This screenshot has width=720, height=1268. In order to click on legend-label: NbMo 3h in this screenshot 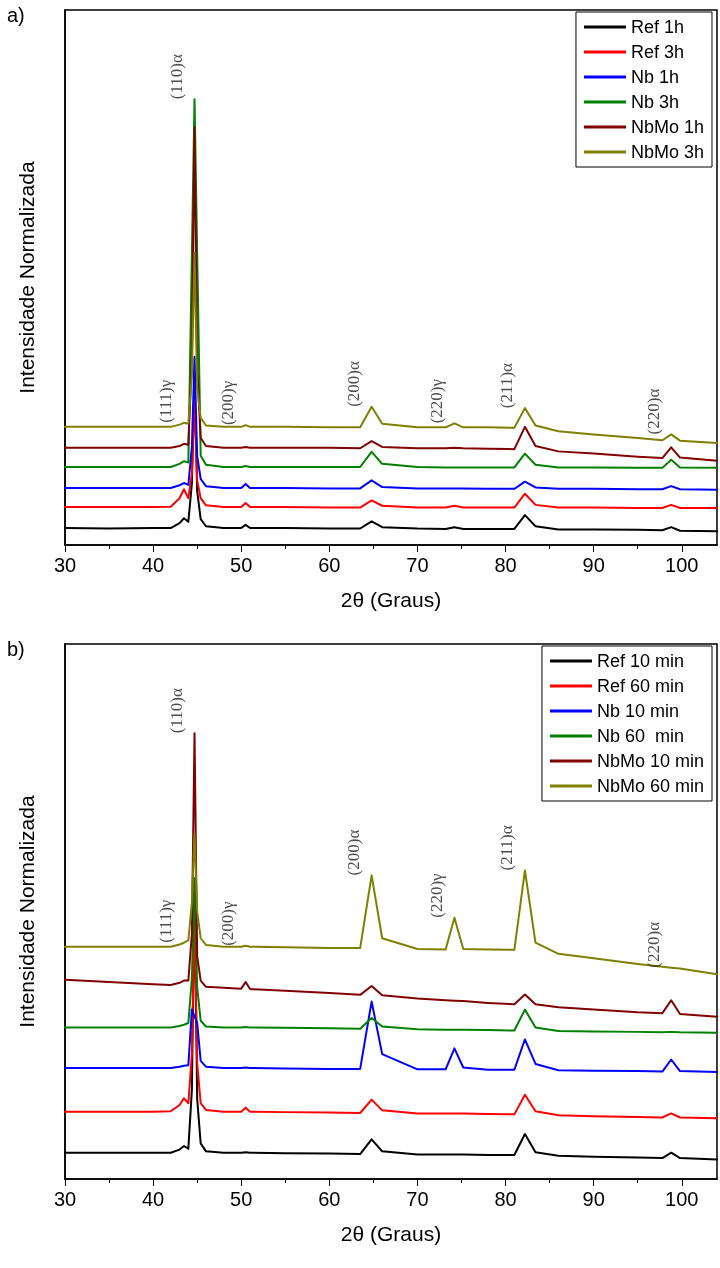, I will do `click(667, 152)`.